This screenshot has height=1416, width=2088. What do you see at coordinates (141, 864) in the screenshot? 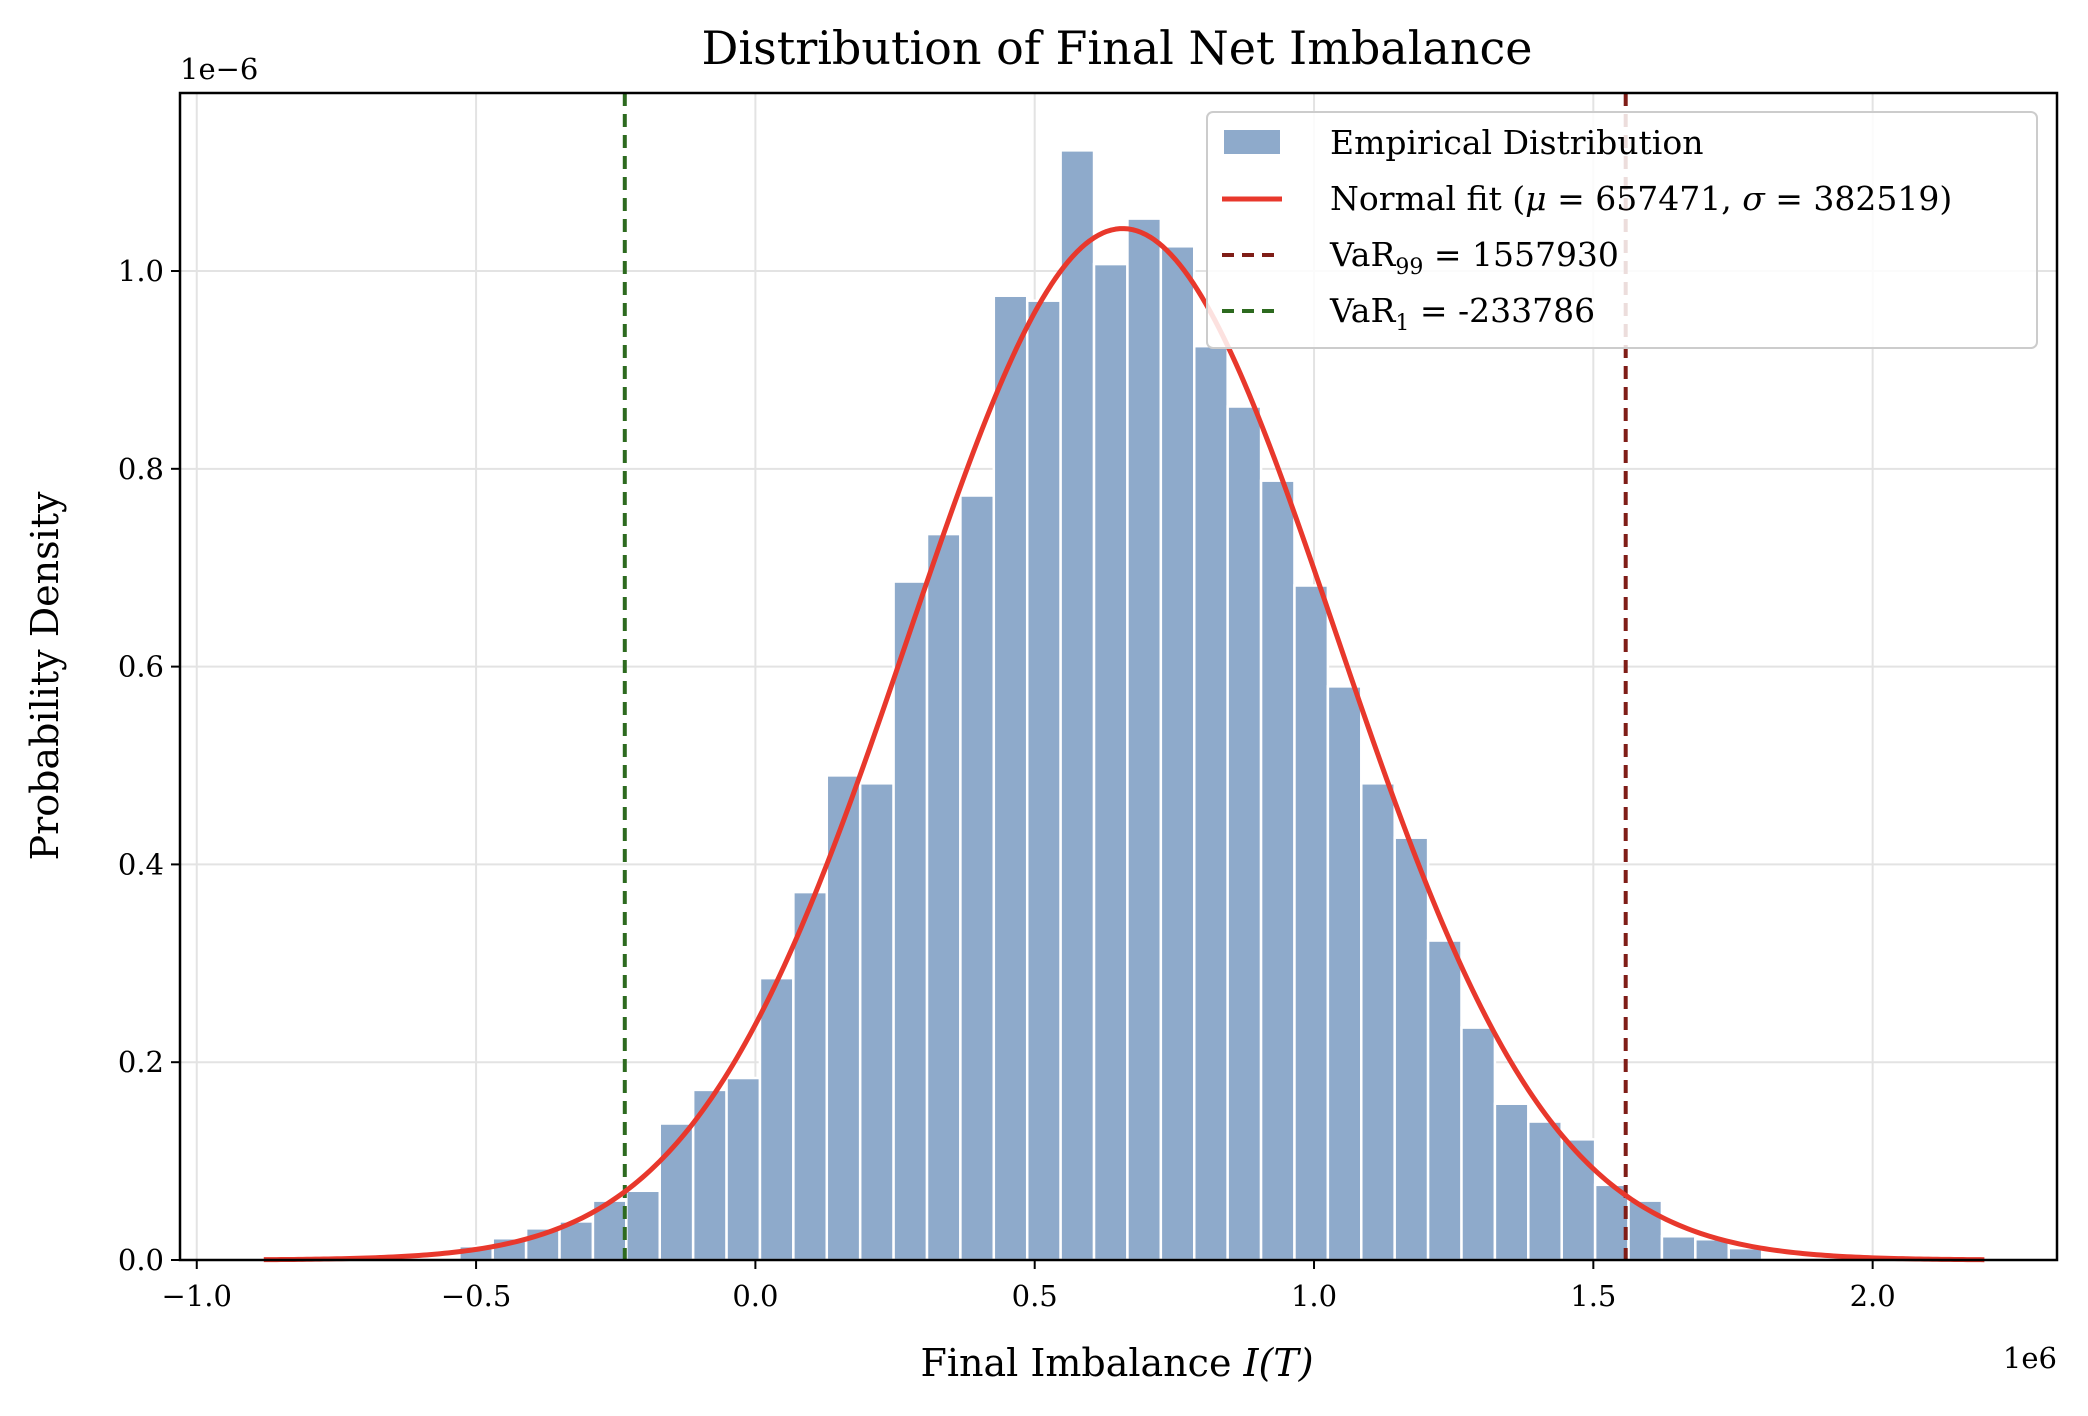
I see `y-tick-label-2: 0.4` at bounding box center [141, 864].